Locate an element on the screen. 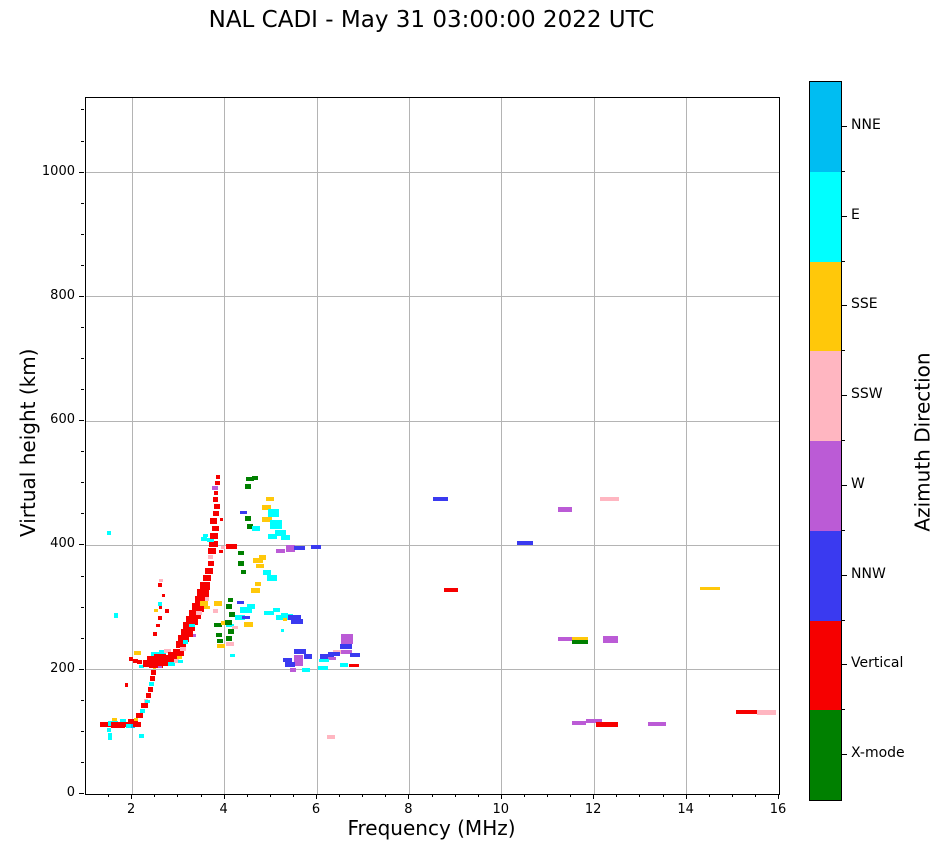 The image size is (951, 856). colorbar-category-label: NNE is located at coordinates (866, 124).